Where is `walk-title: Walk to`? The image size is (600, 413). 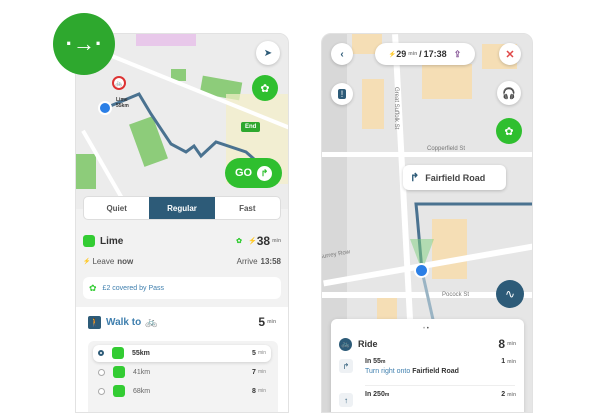 walk-title: Walk to is located at coordinates (124, 322).